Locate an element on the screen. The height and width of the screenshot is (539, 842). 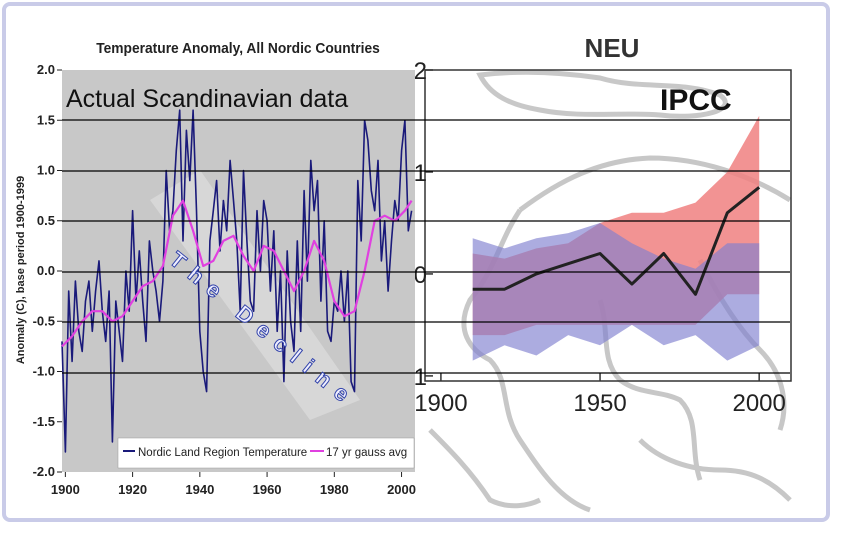
y-tick-label: 1.5 is located at coordinates (46, 119).